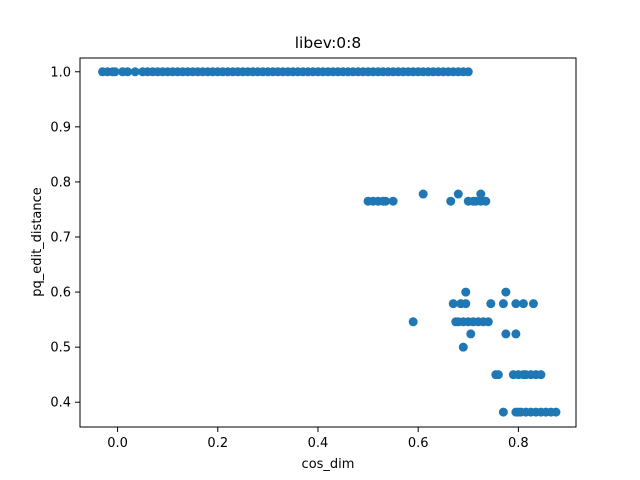  I want to click on y-tick-label: 0.6, so click(60, 293).